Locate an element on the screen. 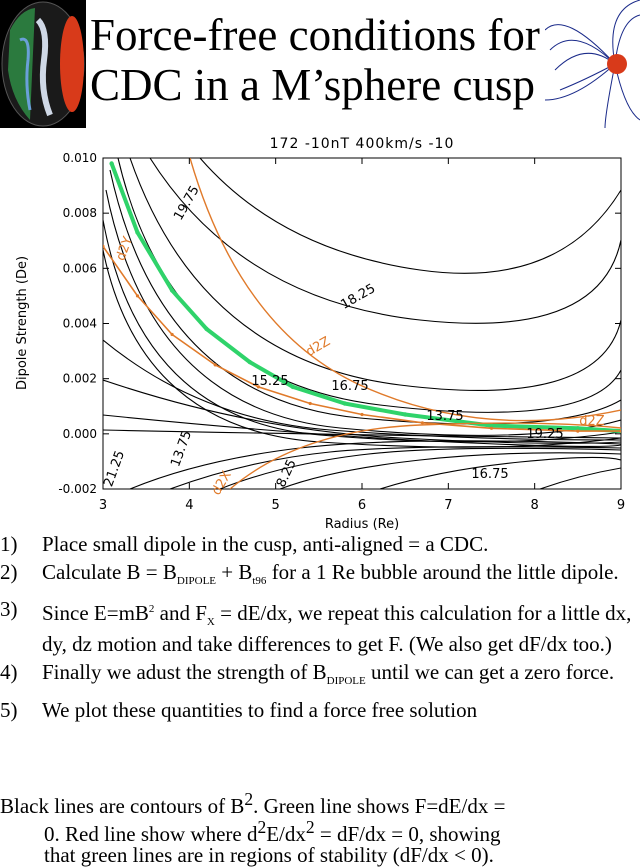 The height and width of the screenshot is (867, 640). y-tick-label: 0.004 is located at coordinates (80, 324).